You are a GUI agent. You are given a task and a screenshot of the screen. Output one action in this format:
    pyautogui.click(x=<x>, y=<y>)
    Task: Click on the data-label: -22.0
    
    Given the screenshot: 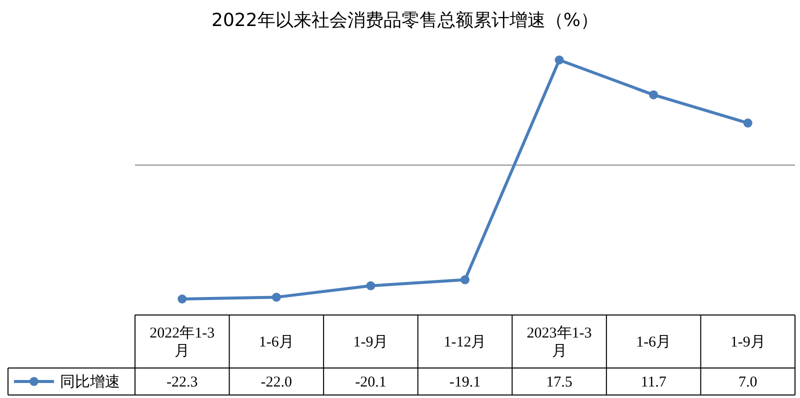 What is the action you would take?
    pyautogui.click(x=276, y=382)
    